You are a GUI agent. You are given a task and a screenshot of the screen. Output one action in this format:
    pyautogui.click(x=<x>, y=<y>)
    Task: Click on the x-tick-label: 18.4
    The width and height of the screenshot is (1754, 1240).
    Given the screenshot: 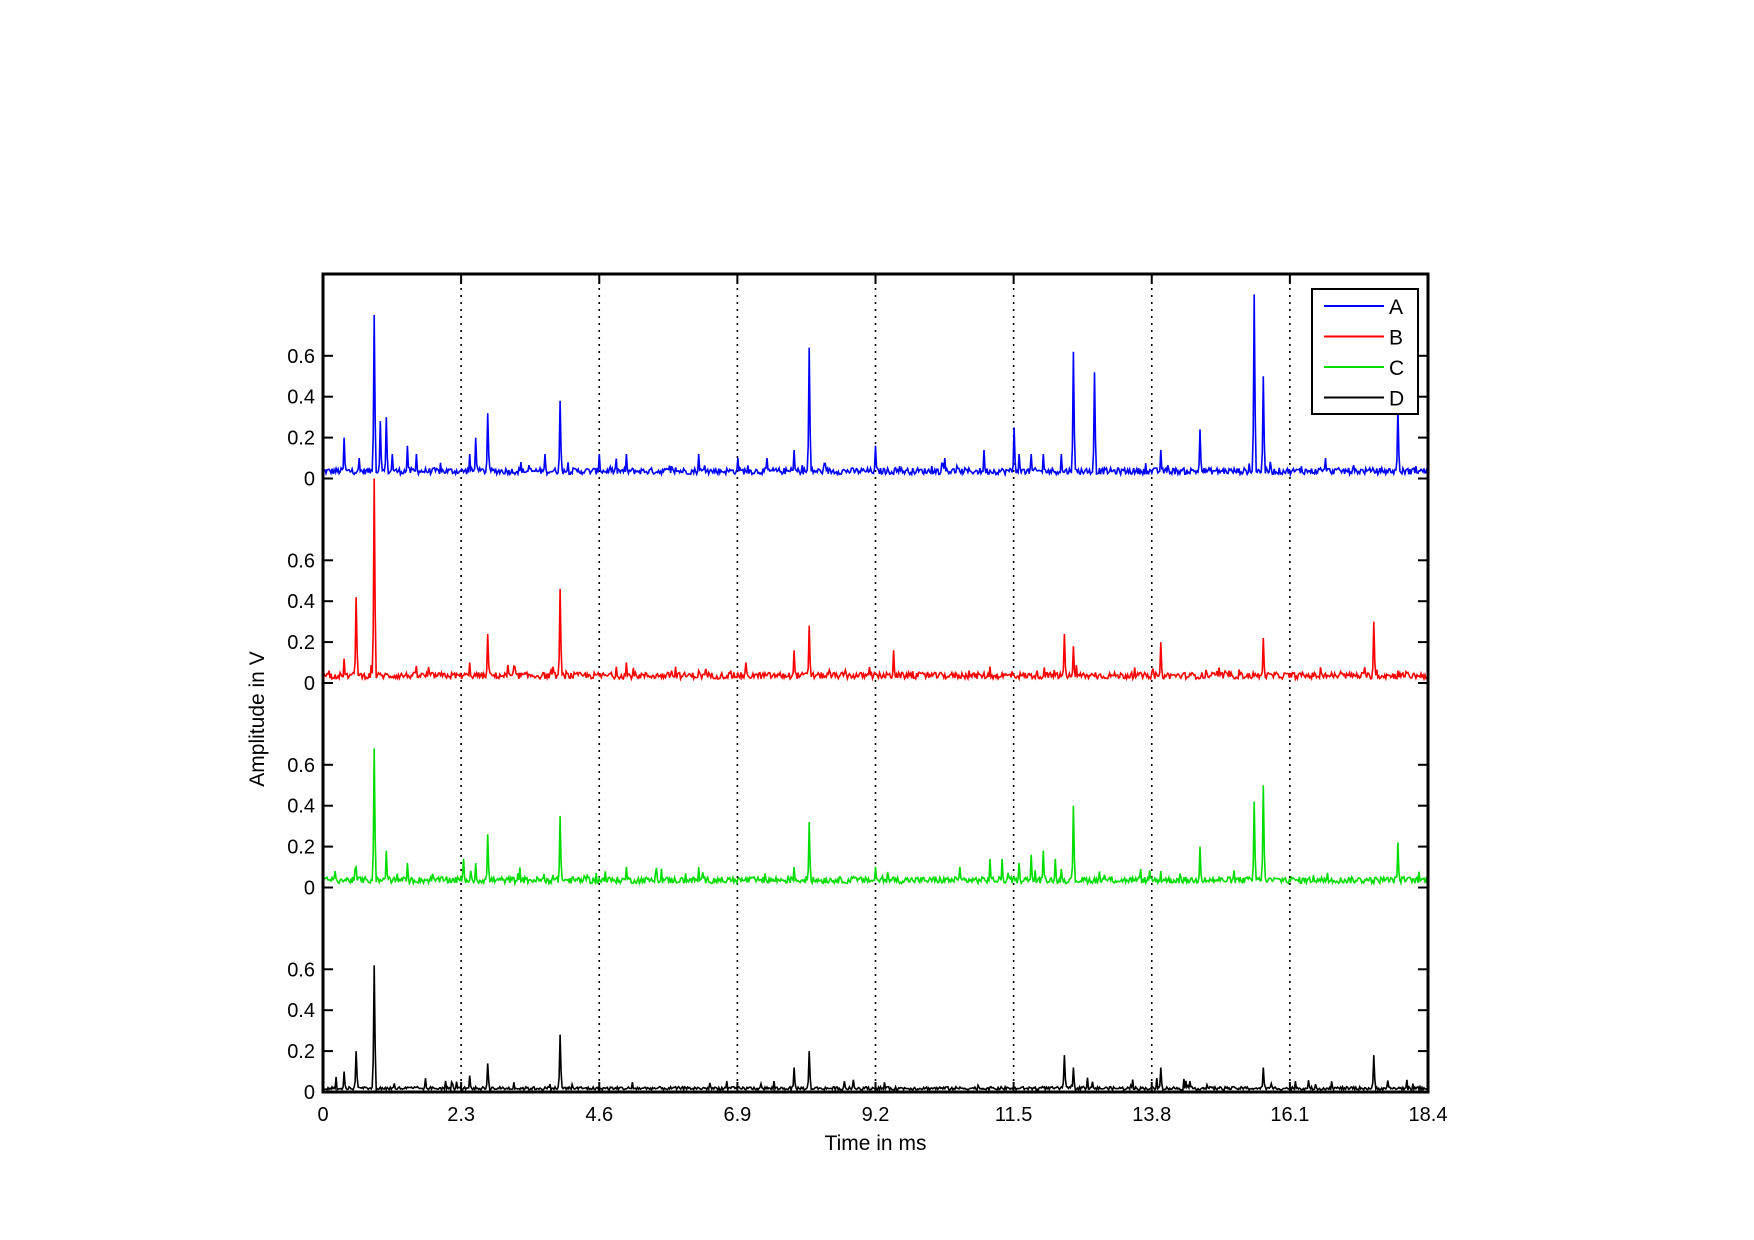 What is the action you would take?
    pyautogui.click(x=1428, y=1115)
    